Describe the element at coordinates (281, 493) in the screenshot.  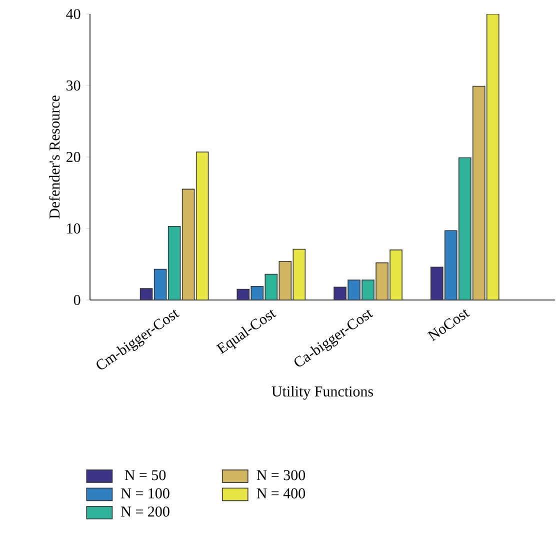
I see `legend-label: N = 400` at that location.